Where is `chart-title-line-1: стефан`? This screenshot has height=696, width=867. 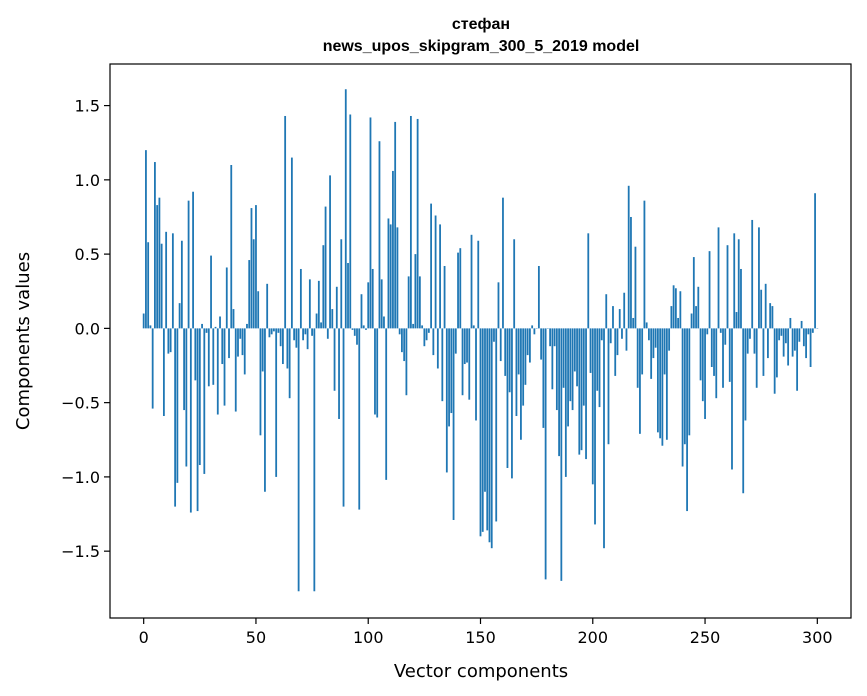 chart-title-line-1: стефан is located at coordinates (481, 24).